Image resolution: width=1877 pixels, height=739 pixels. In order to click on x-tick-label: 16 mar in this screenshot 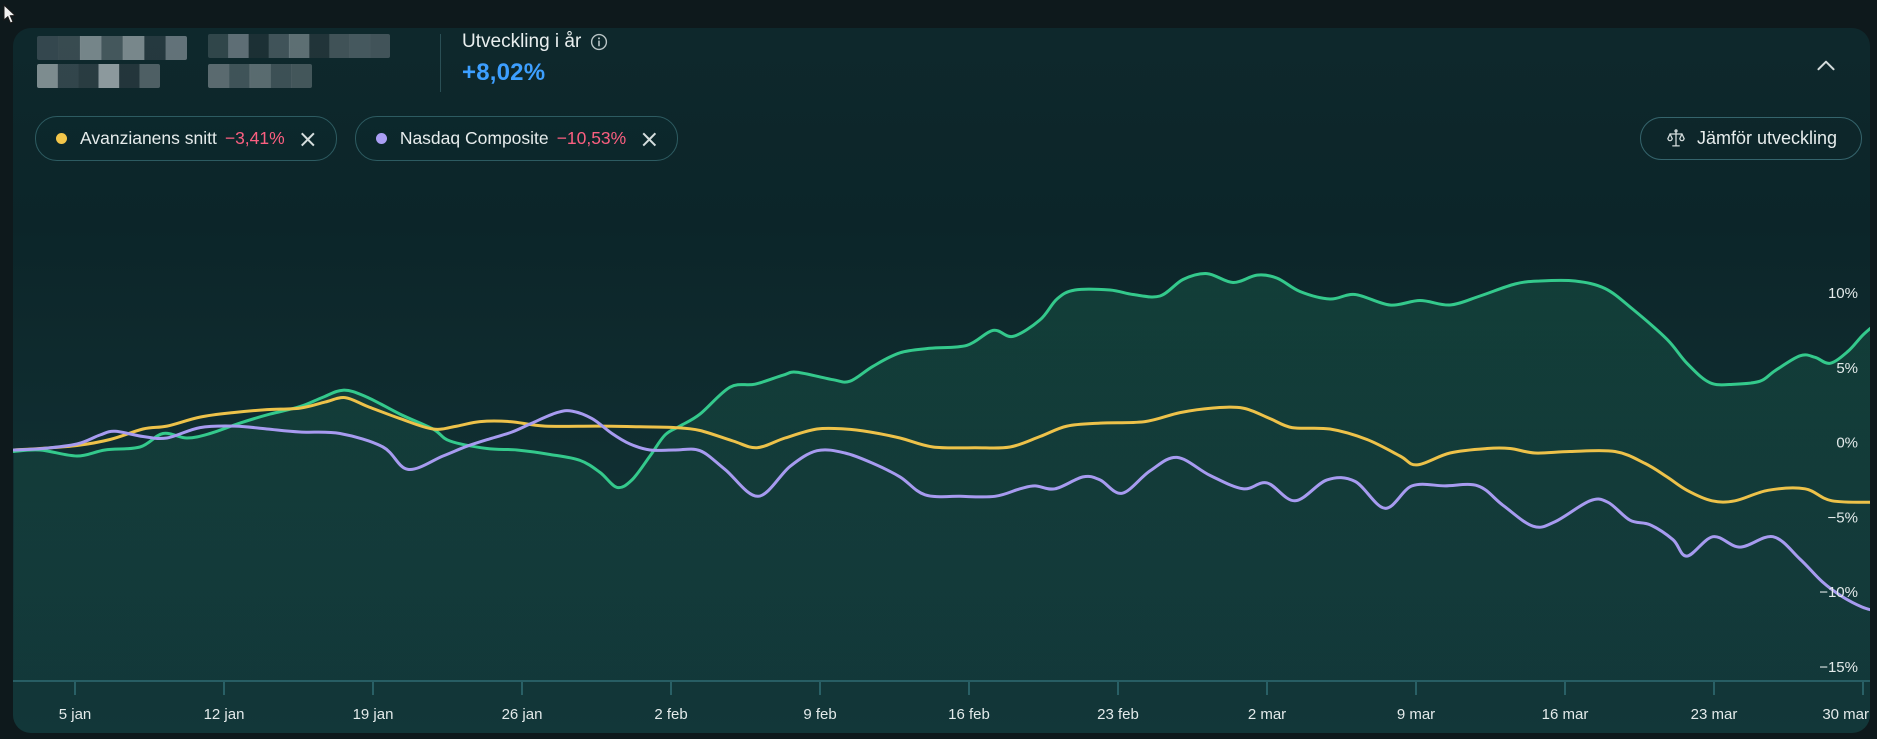, I will do `click(1565, 714)`.